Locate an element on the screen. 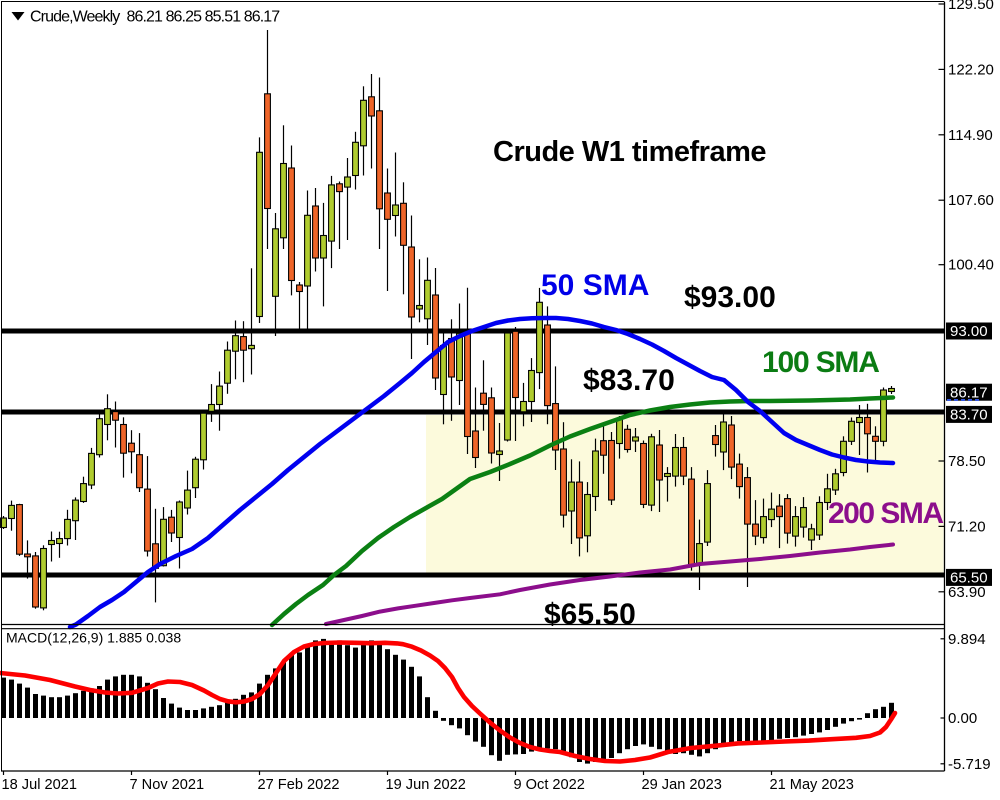 The width and height of the screenshot is (1000, 800). svg-text: 71.20 is located at coordinates (967, 526).